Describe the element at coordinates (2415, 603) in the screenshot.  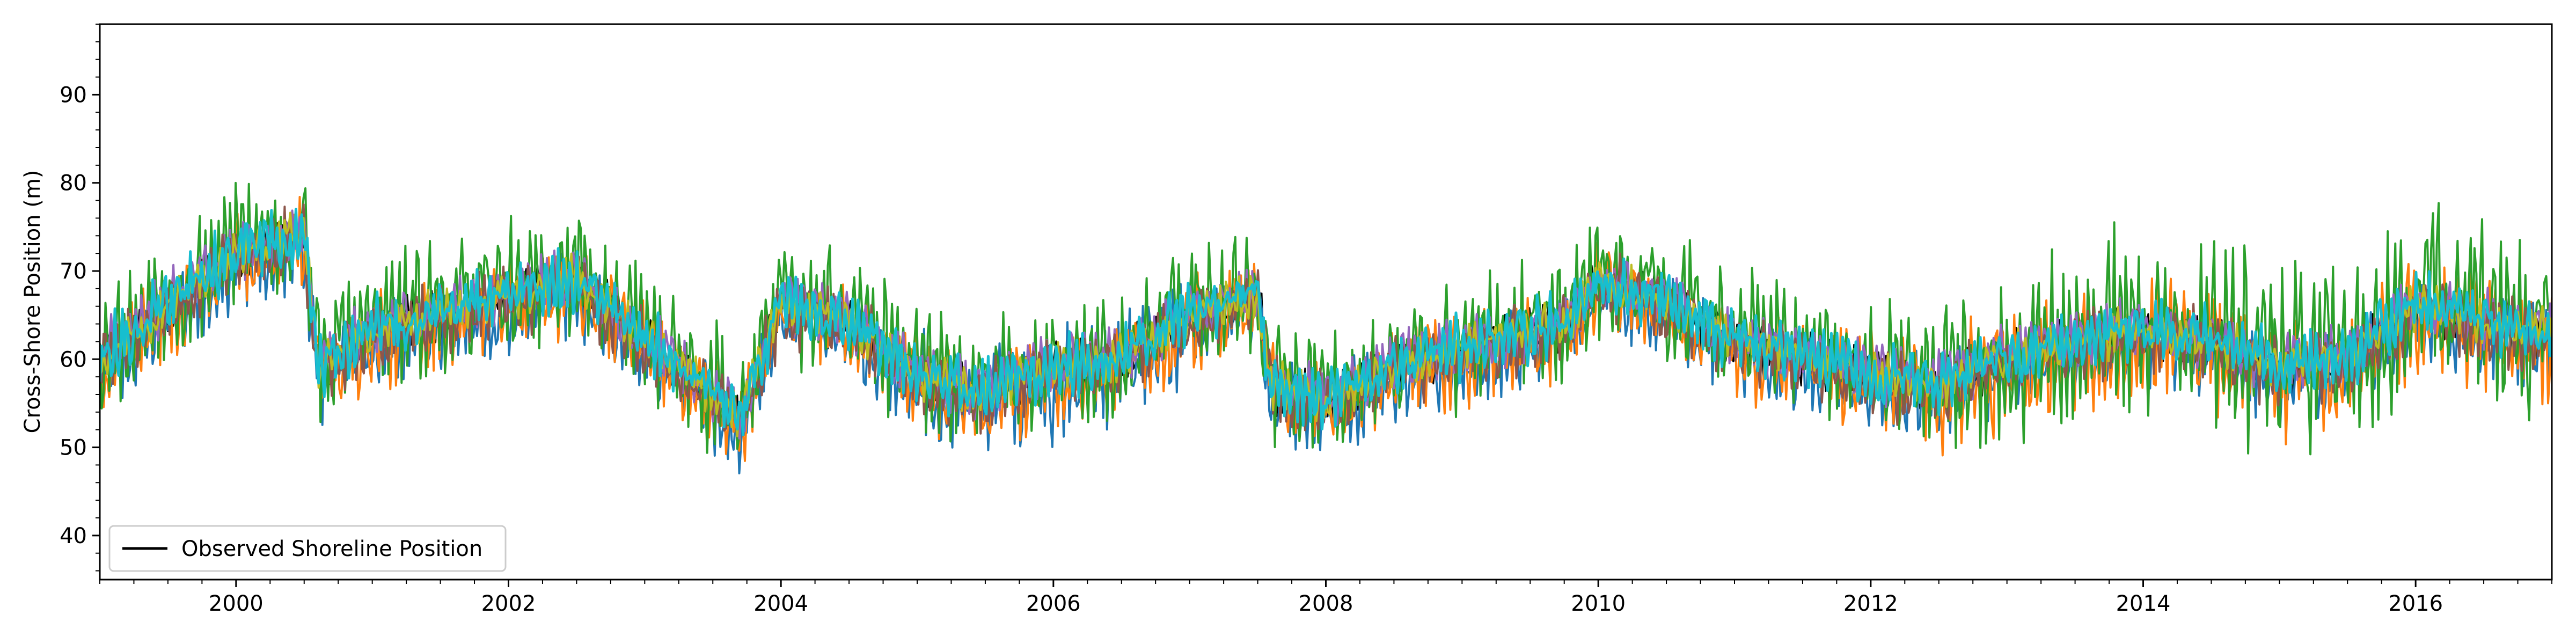
I see `x-tick-label: 2016` at that location.